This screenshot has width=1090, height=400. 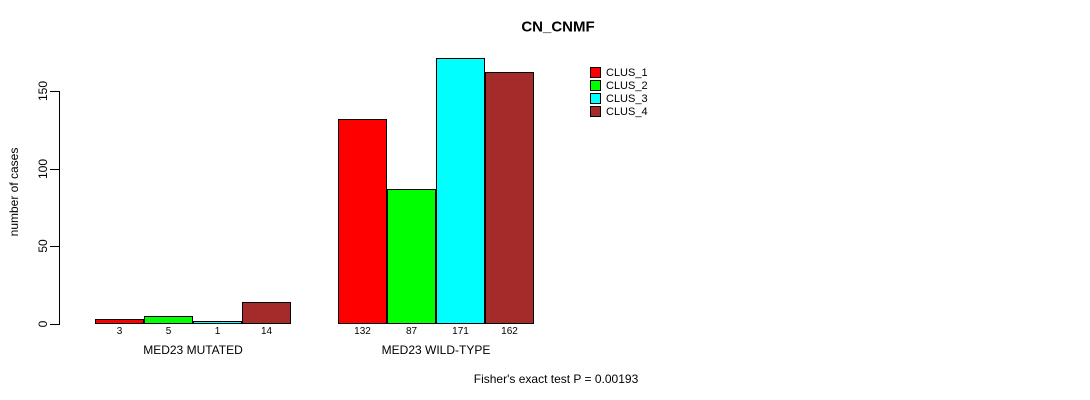 I want to click on bar-value-label: 5, so click(x=168, y=331).